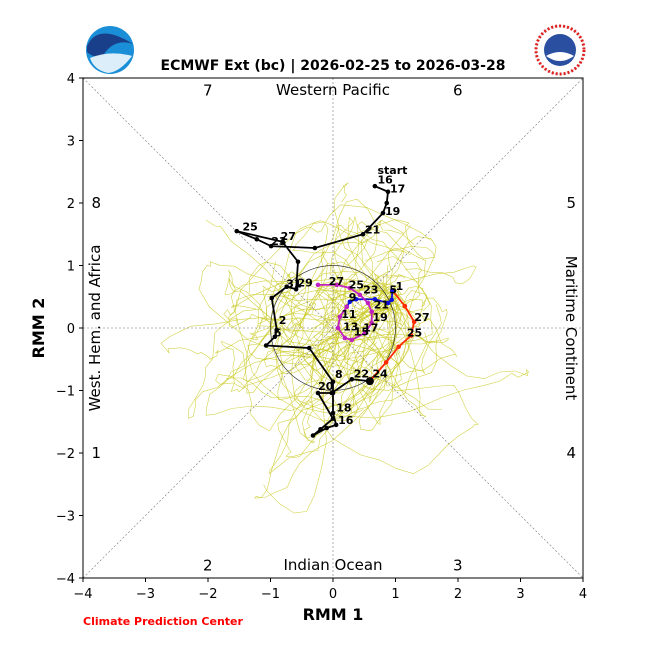  What do you see at coordinates (583, 594) in the screenshot?
I see `x-tick-label: 4` at bounding box center [583, 594].